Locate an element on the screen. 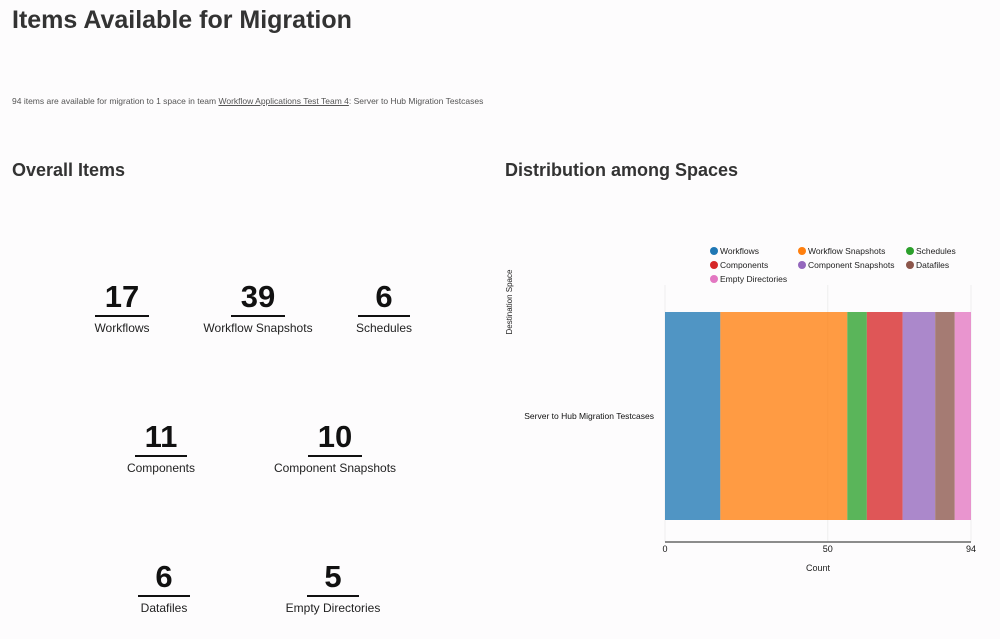 The height and width of the screenshot is (639, 1000). bar-segment-component-snapshots is located at coordinates (919, 416).